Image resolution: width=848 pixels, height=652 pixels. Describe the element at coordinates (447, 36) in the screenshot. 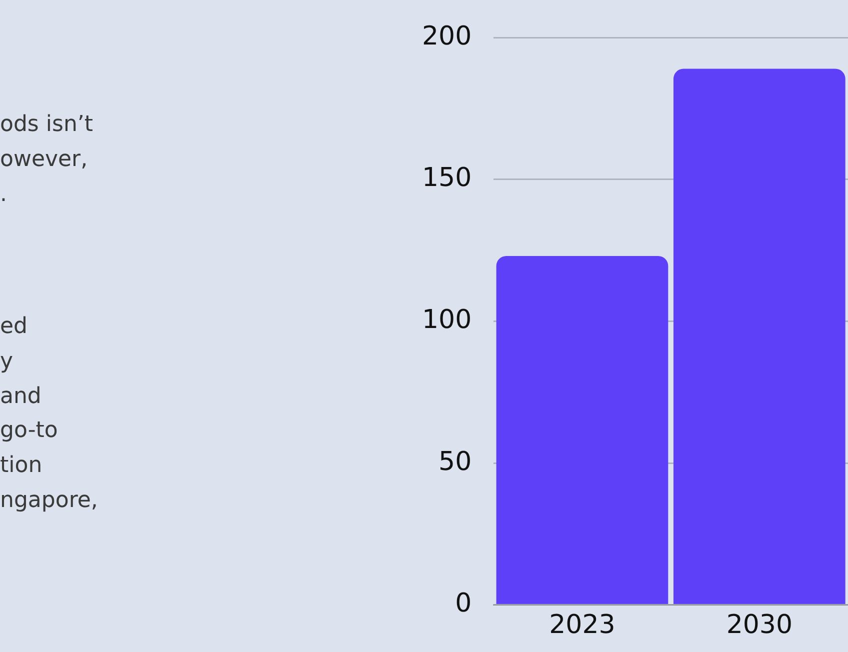

I see `y-tick-label: 200` at that location.